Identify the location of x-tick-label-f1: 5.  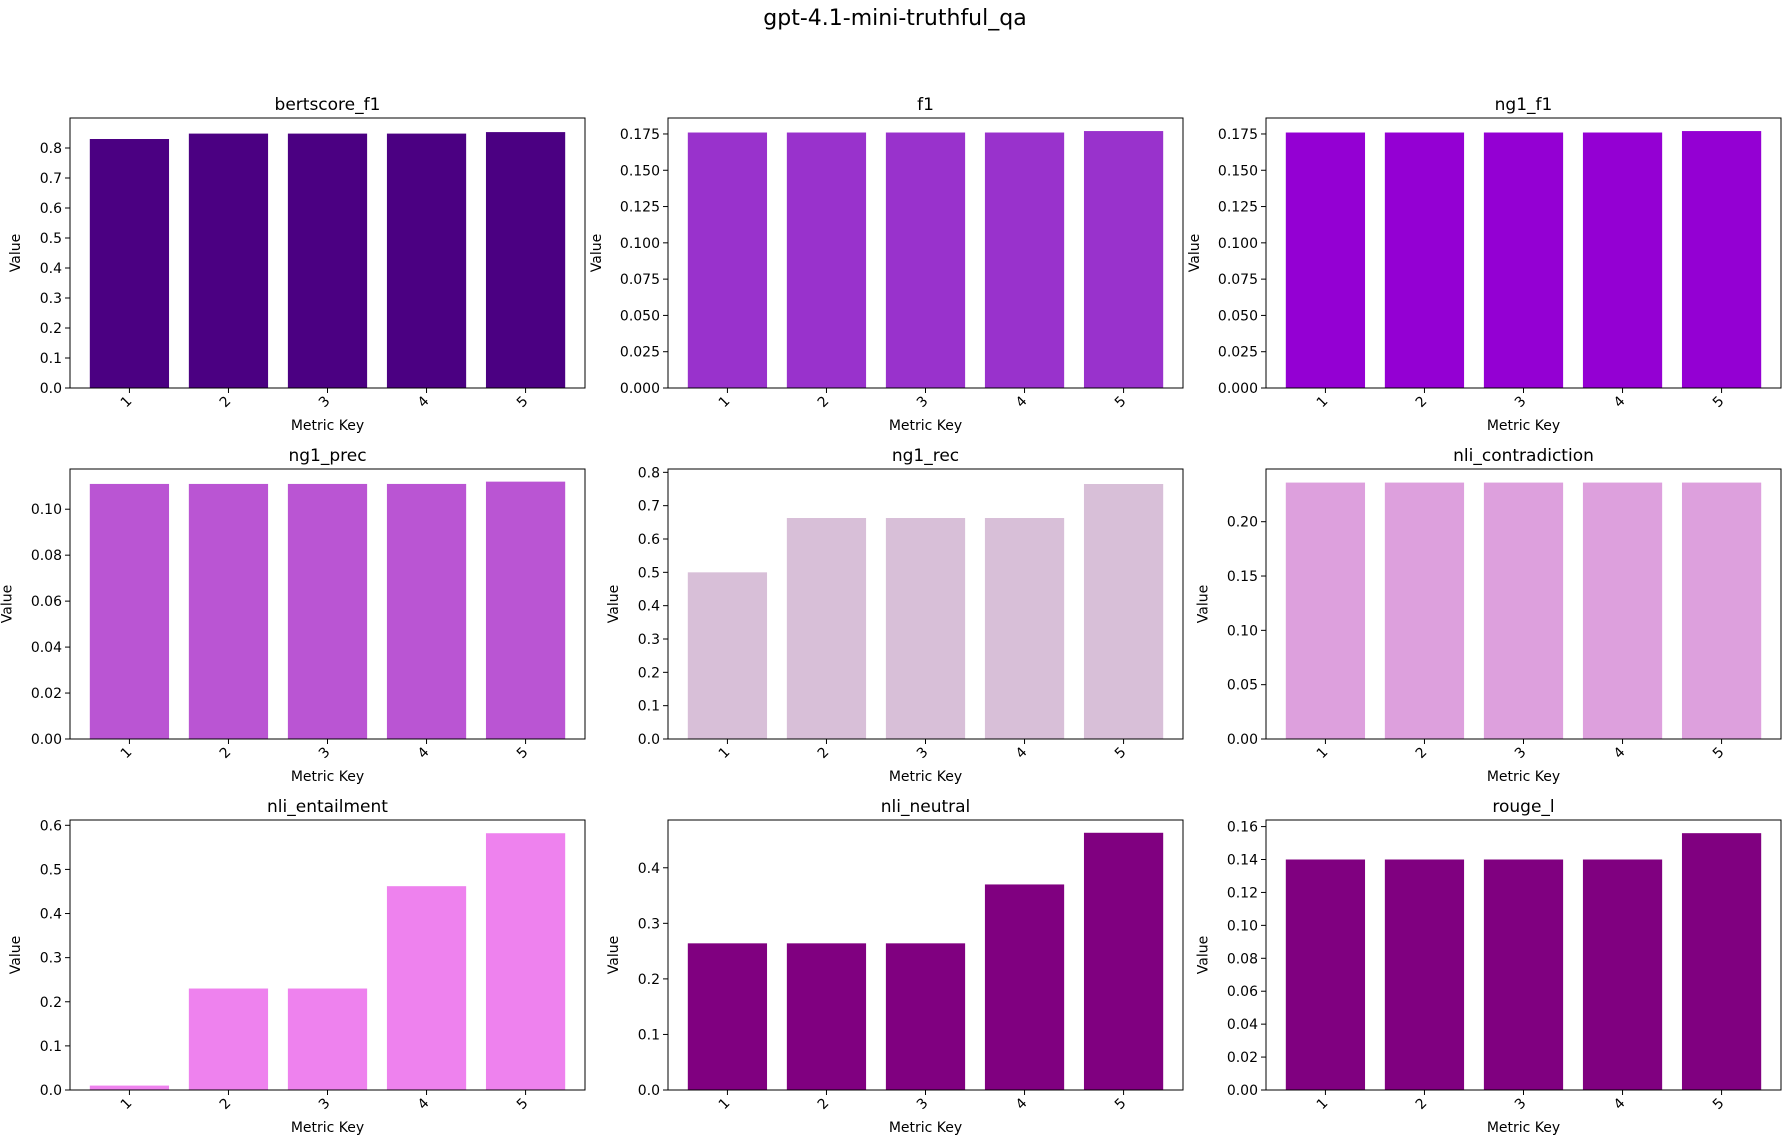
(1121, 402).